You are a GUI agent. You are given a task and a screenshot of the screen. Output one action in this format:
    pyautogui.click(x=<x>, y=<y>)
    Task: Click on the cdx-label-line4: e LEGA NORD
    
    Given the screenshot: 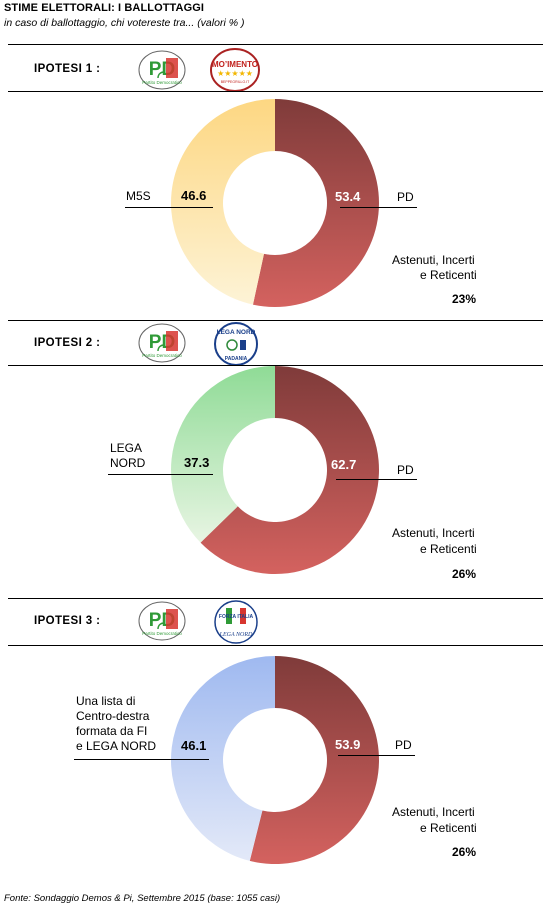 What is the action you would take?
    pyautogui.click(x=116, y=746)
    